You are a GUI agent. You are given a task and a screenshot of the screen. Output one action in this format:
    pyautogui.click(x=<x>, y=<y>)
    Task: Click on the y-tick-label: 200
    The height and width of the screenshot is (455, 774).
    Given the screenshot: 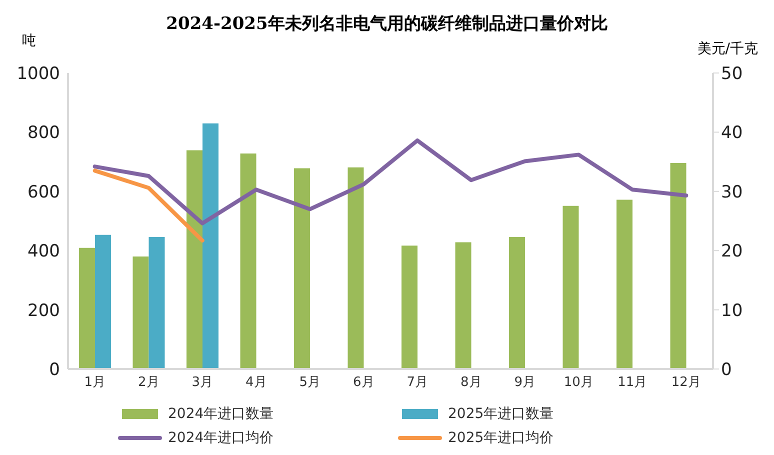 What is the action you would take?
    pyautogui.click(x=44, y=310)
    